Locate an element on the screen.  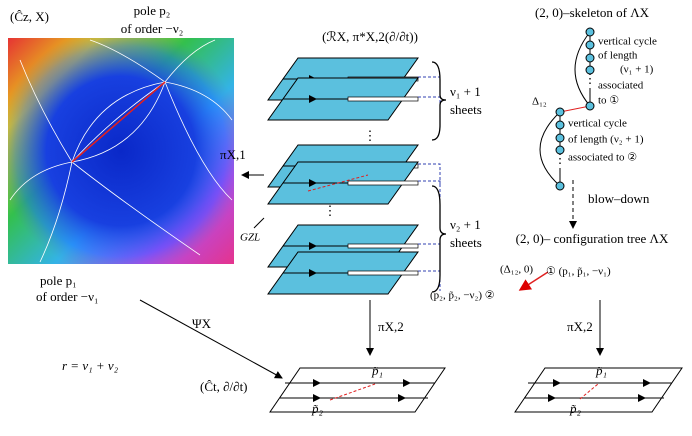
cycle-text: associated to ② is located at coordinates (602, 158).